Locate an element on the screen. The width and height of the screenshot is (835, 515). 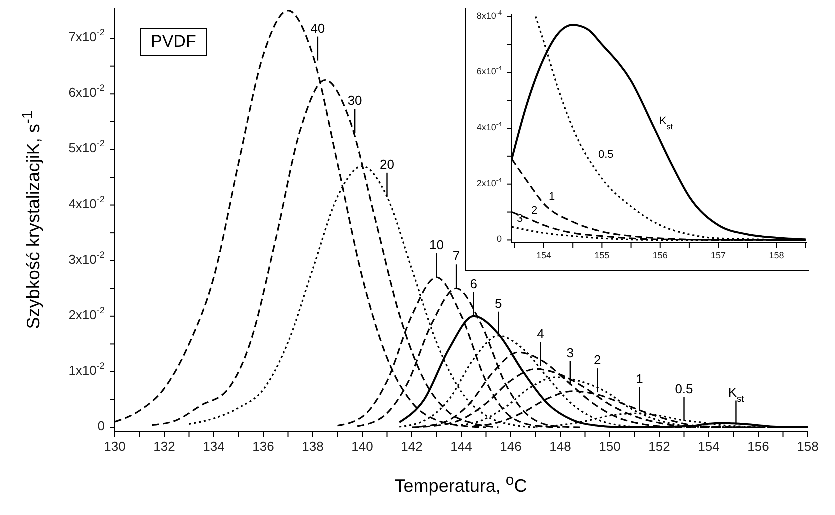
x-tick-label: 140 is located at coordinates (363, 447).